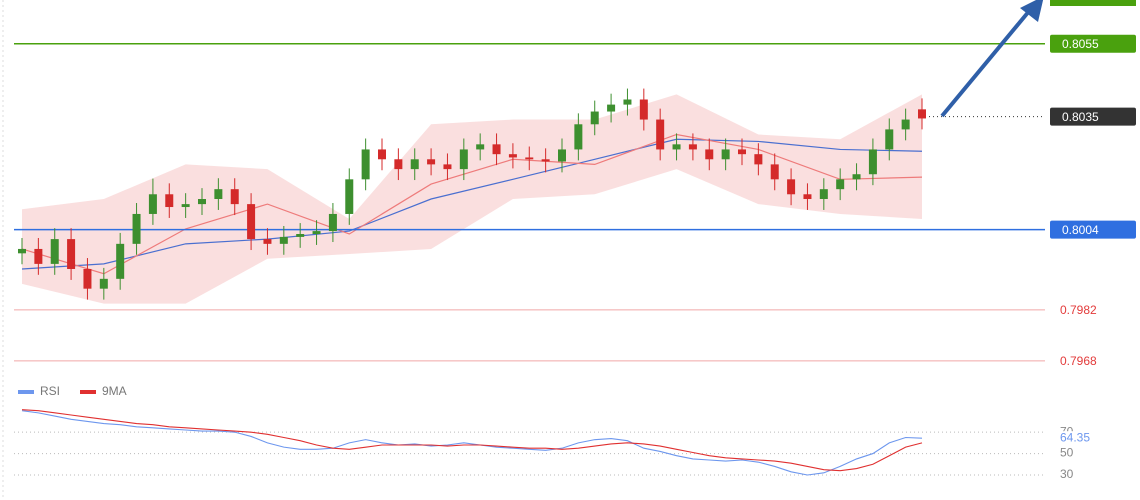  Describe the element at coordinates (1093, 3) in the screenshot. I see `target-box` at that location.